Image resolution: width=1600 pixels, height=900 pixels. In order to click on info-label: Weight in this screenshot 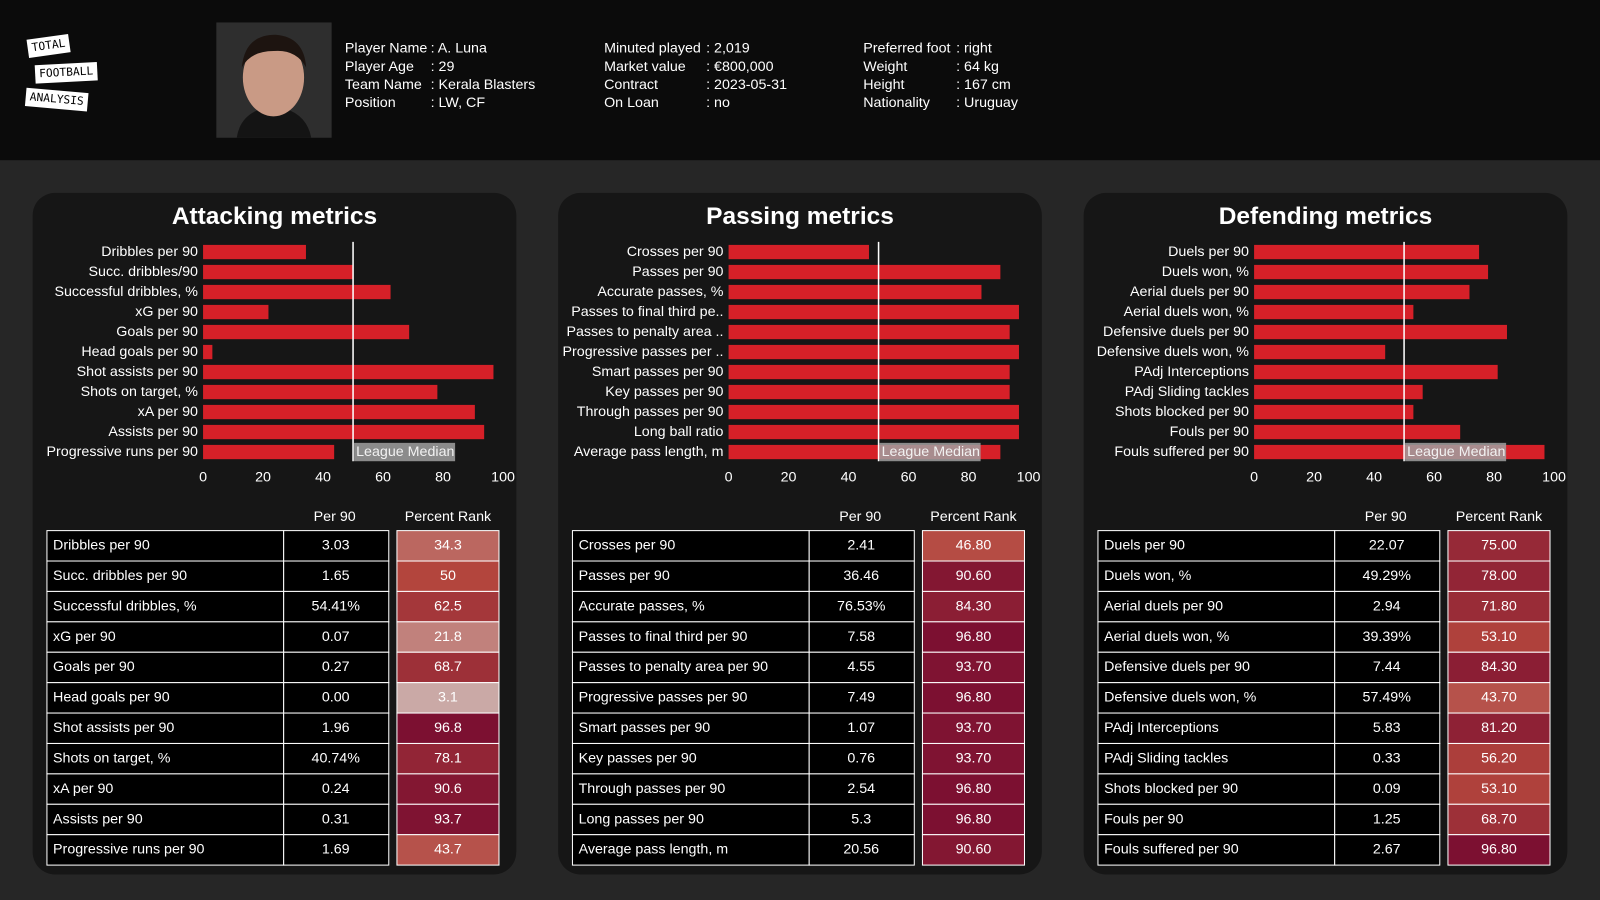, I will do `click(885, 67)`.